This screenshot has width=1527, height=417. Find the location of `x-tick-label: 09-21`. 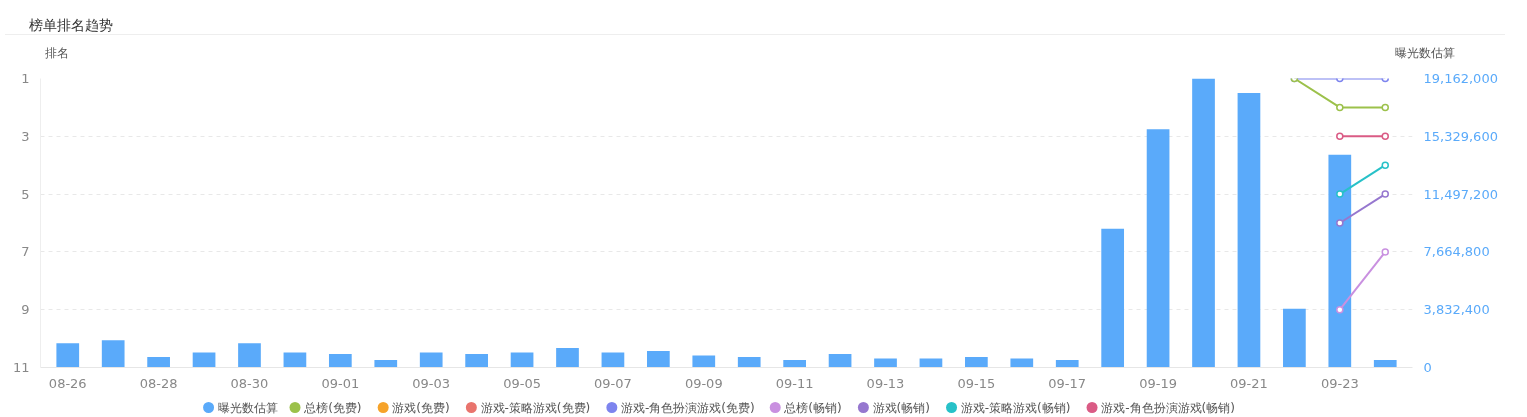

x-tick-label: 09-21 is located at coordinates (1249, 383).